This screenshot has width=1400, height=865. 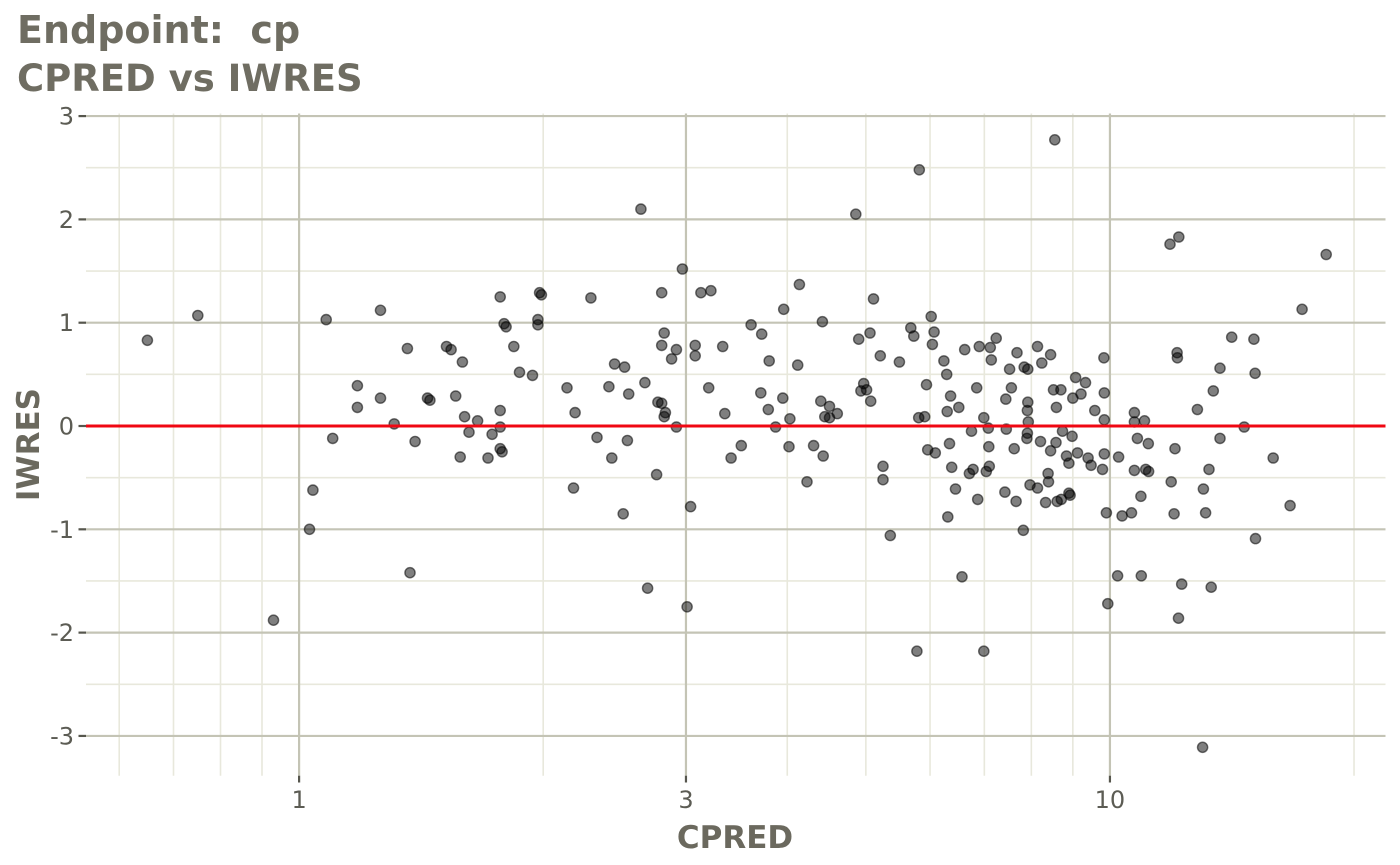 I want to click on y-tick-label: -2, so click(x=62, y=633).